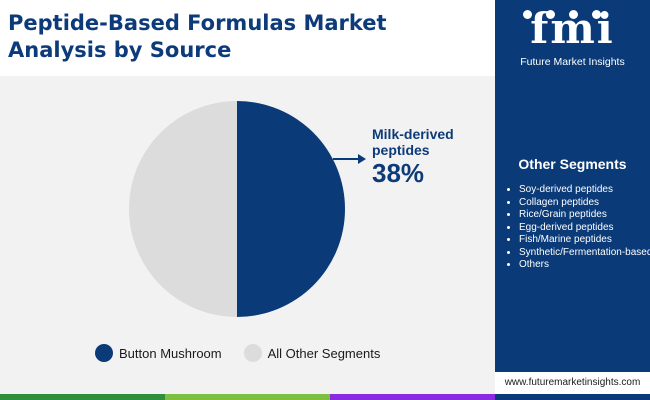 The image size is (650, 400). What do you see at coordinates (572, 62) in the screenshot?
I see `logo-text: Future Market Insights` at bounding box center [572, 62].